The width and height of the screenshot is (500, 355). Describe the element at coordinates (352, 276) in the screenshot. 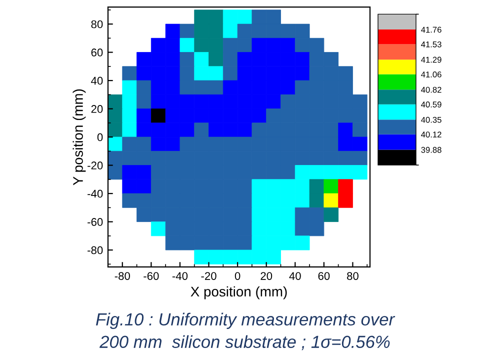

I see `x-tick-label: 80` at that location.